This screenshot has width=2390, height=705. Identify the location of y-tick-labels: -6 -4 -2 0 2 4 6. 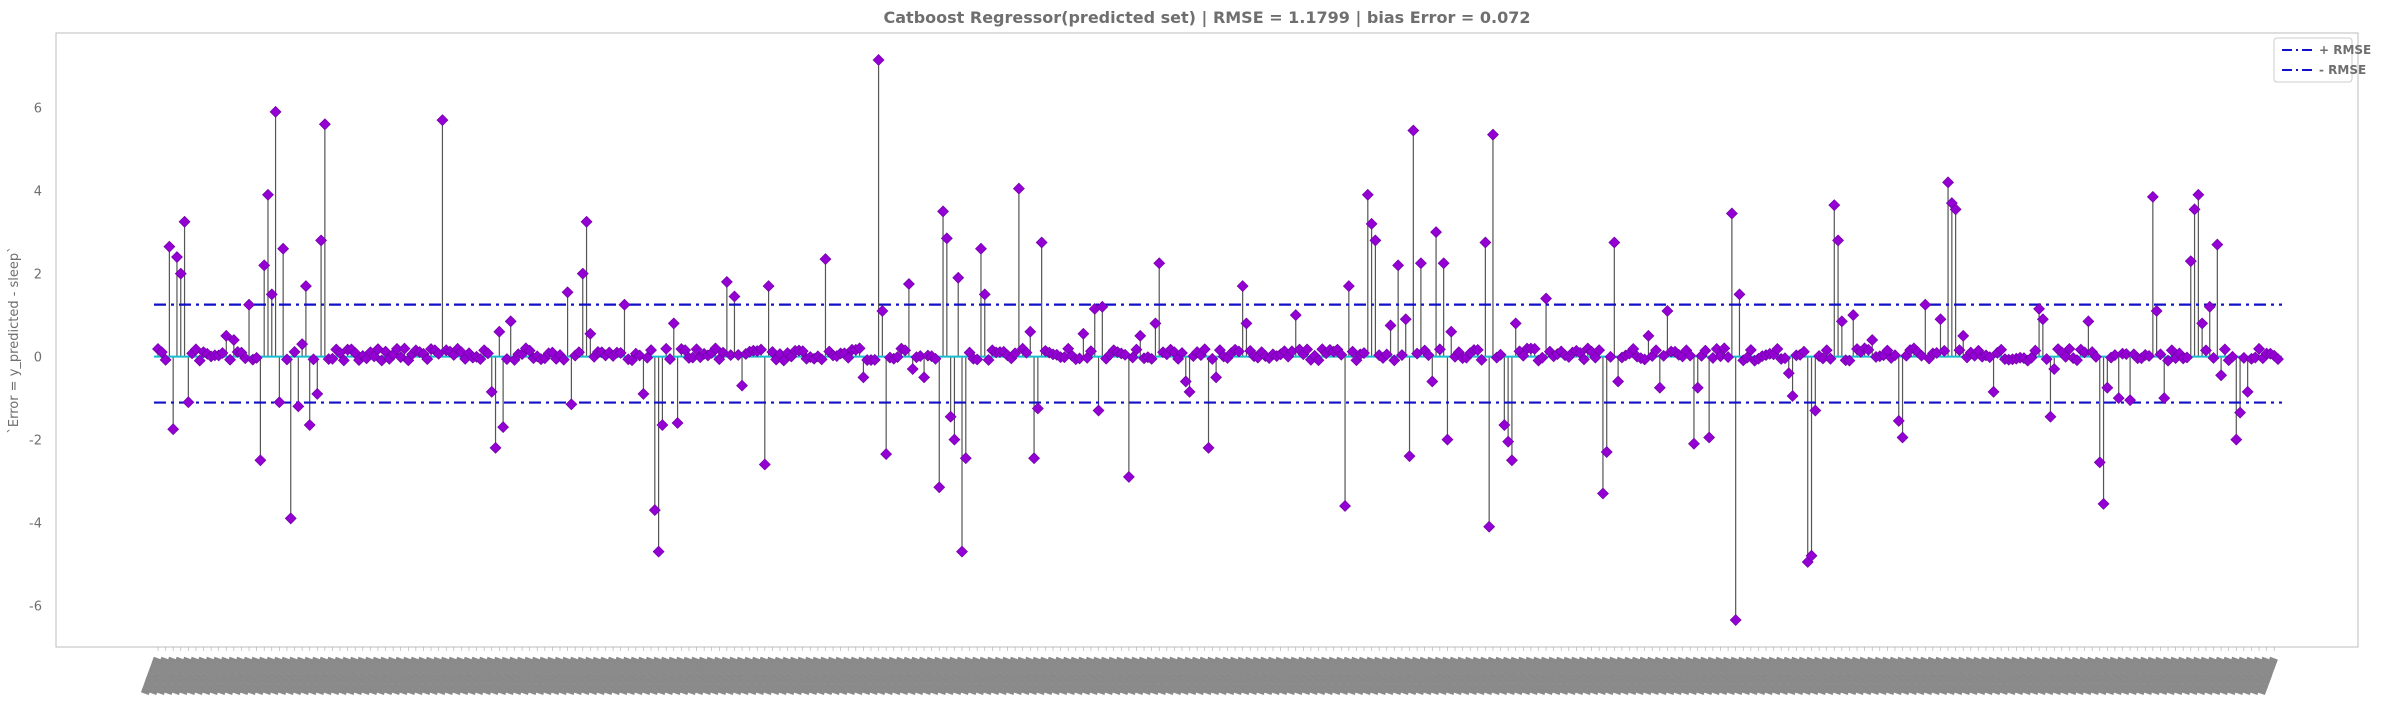
(35, 358).